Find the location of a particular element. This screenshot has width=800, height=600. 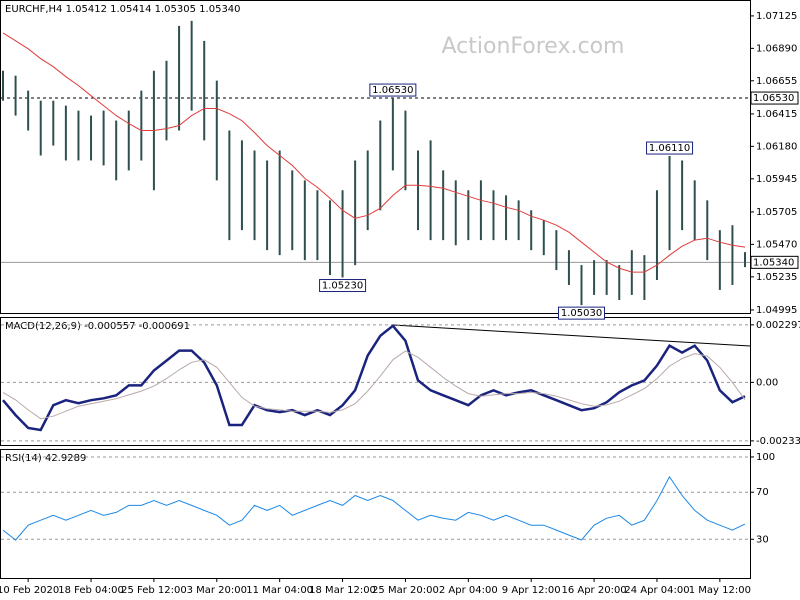

x-tick-label: 16 Apr 20:00 is located at coordinates (593, 590).